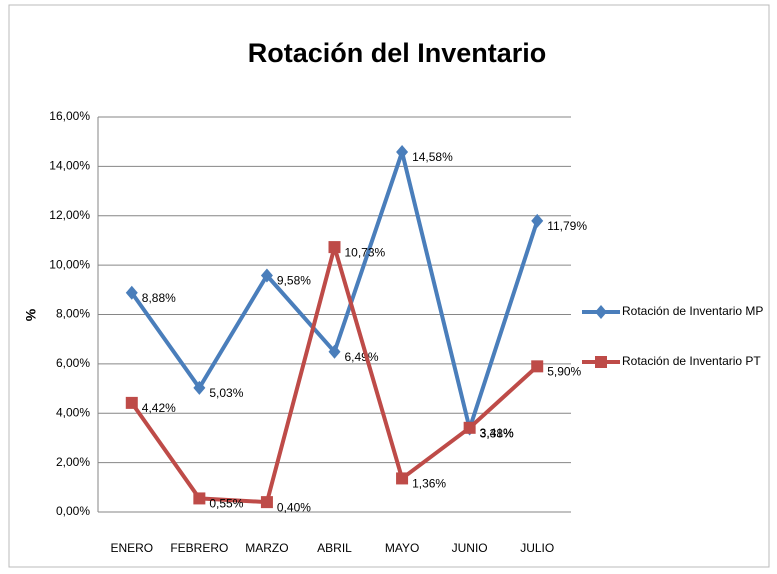 The height and width of the screenshot is (574, 777). Describe the element at coordinates (266, 548) in the screenshot. I see `x-tick-label: MARZO` at that location.